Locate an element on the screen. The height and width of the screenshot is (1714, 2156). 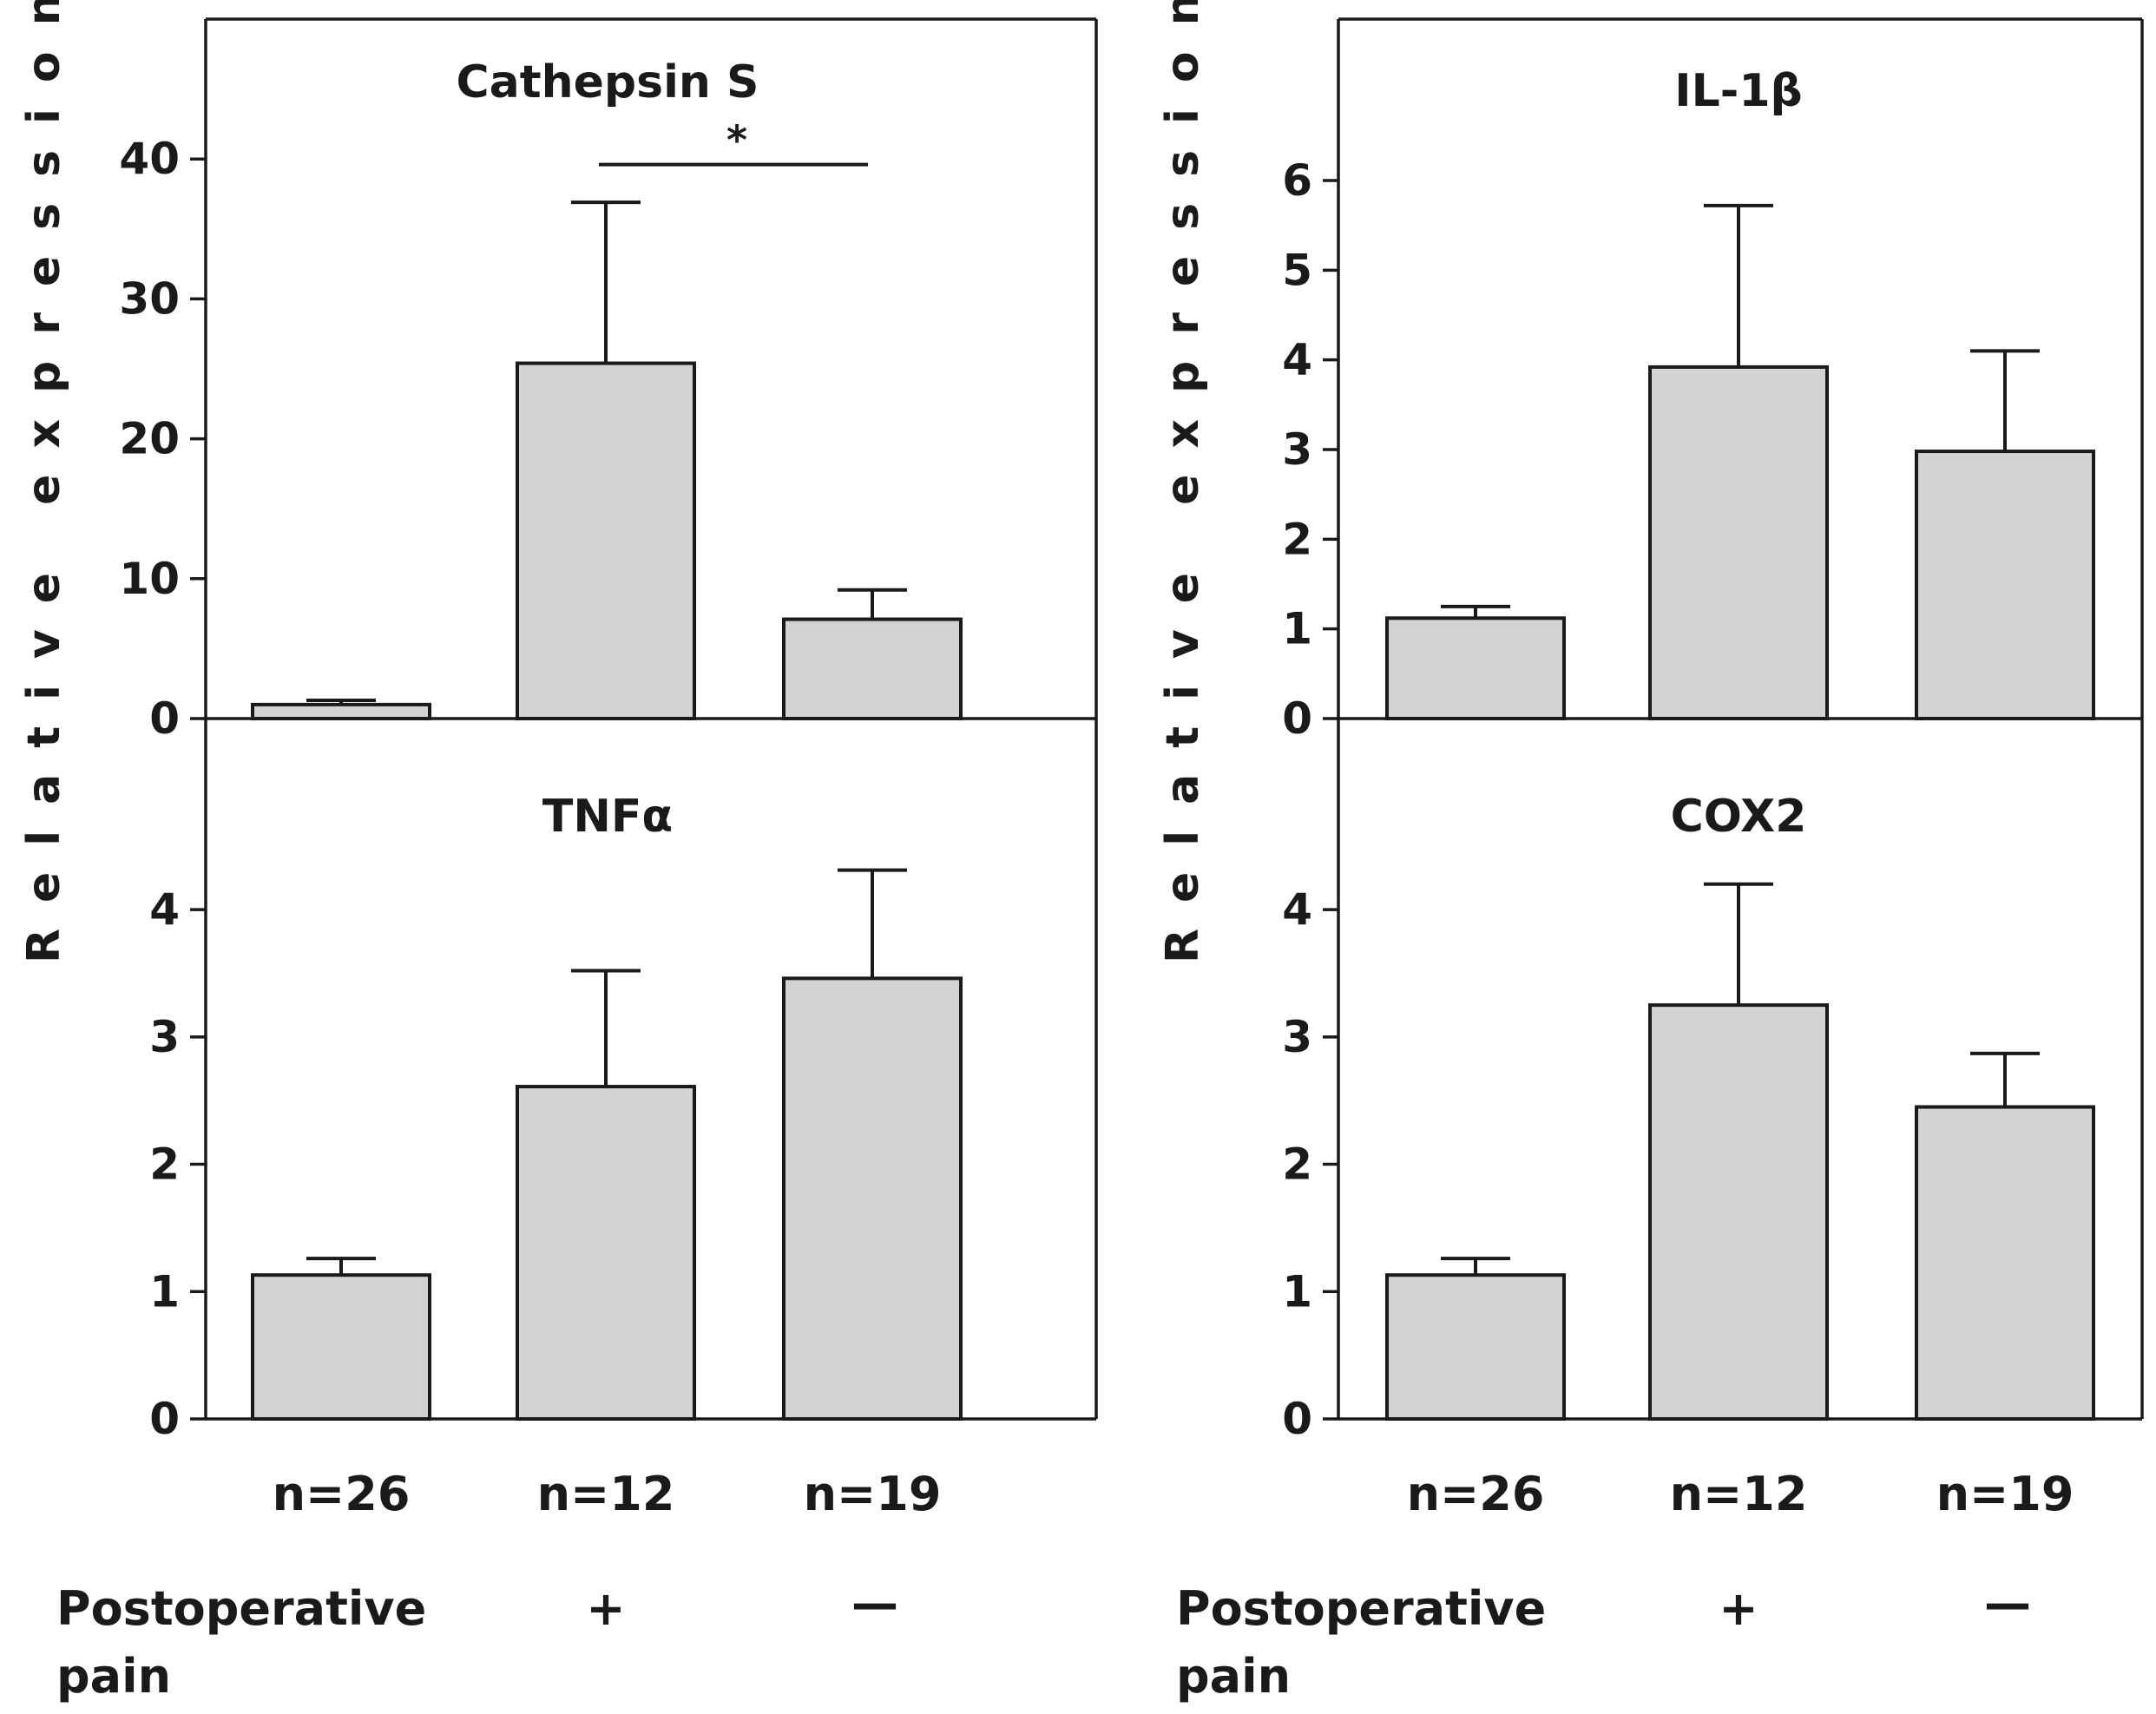
chart-tnfa: TNFα 0 1 2 3 4 is located at coordinates (556, 1117).